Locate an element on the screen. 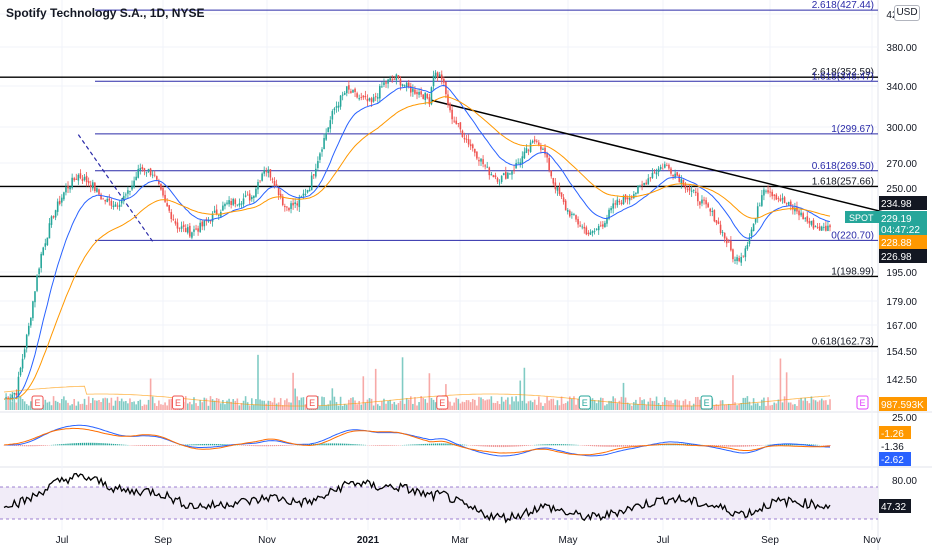 This screenshot has width=932, height=550. price-axis-label: 142.50 is located at coordinates (901, 380).